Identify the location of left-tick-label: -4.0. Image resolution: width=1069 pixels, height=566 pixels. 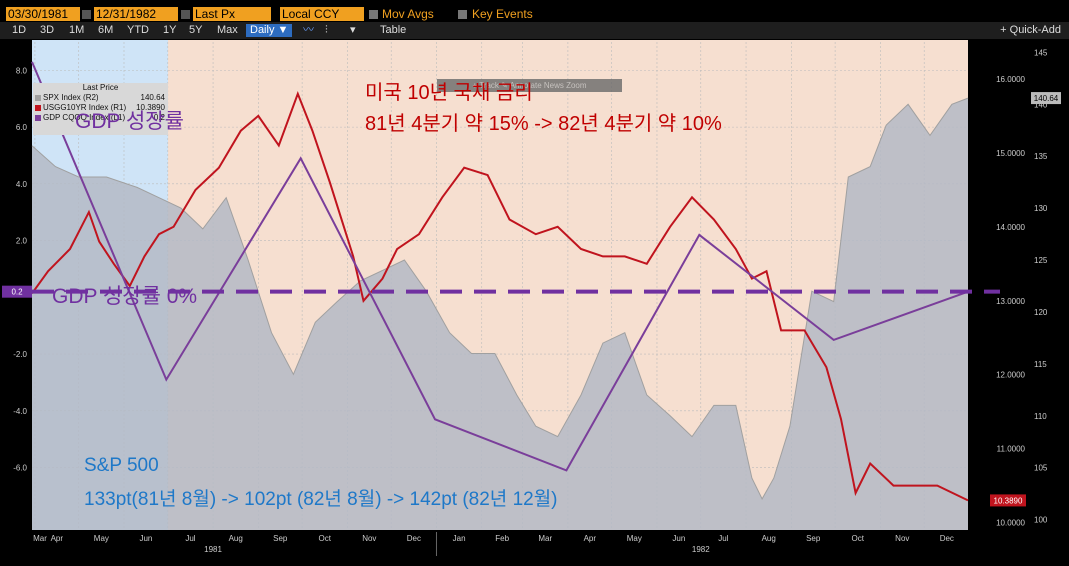
(20, 411).